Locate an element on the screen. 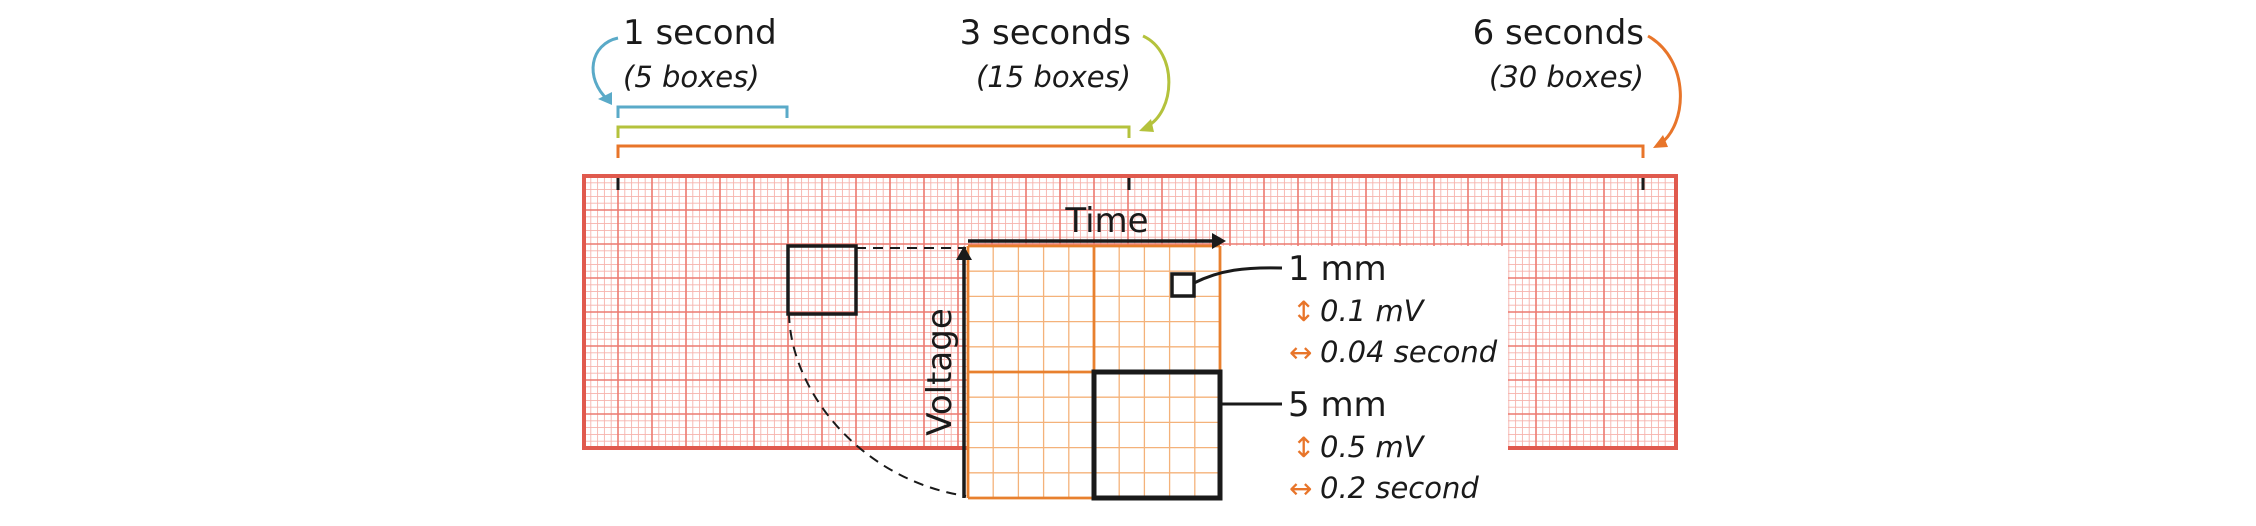  three-seconds-arrow is located at coordinates (1156, 81).